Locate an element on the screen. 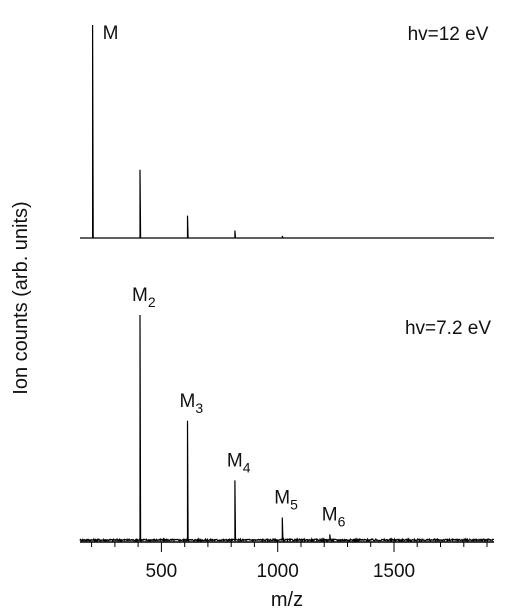  bottom-photon-energy-label: hv=7.2 eV is located at coordinates (448, 328).